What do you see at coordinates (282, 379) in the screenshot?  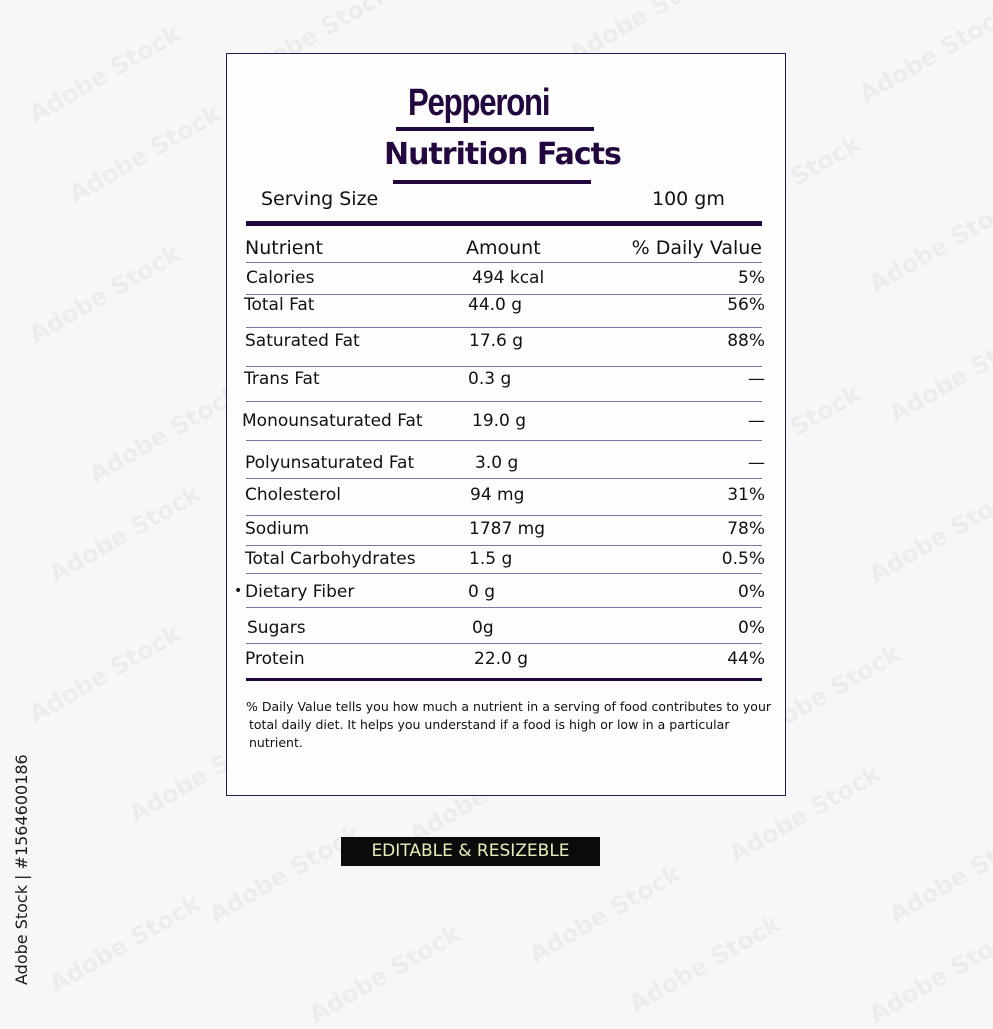 I see `nutrient-name: Trans Fat` at bounding box center [282, 379].